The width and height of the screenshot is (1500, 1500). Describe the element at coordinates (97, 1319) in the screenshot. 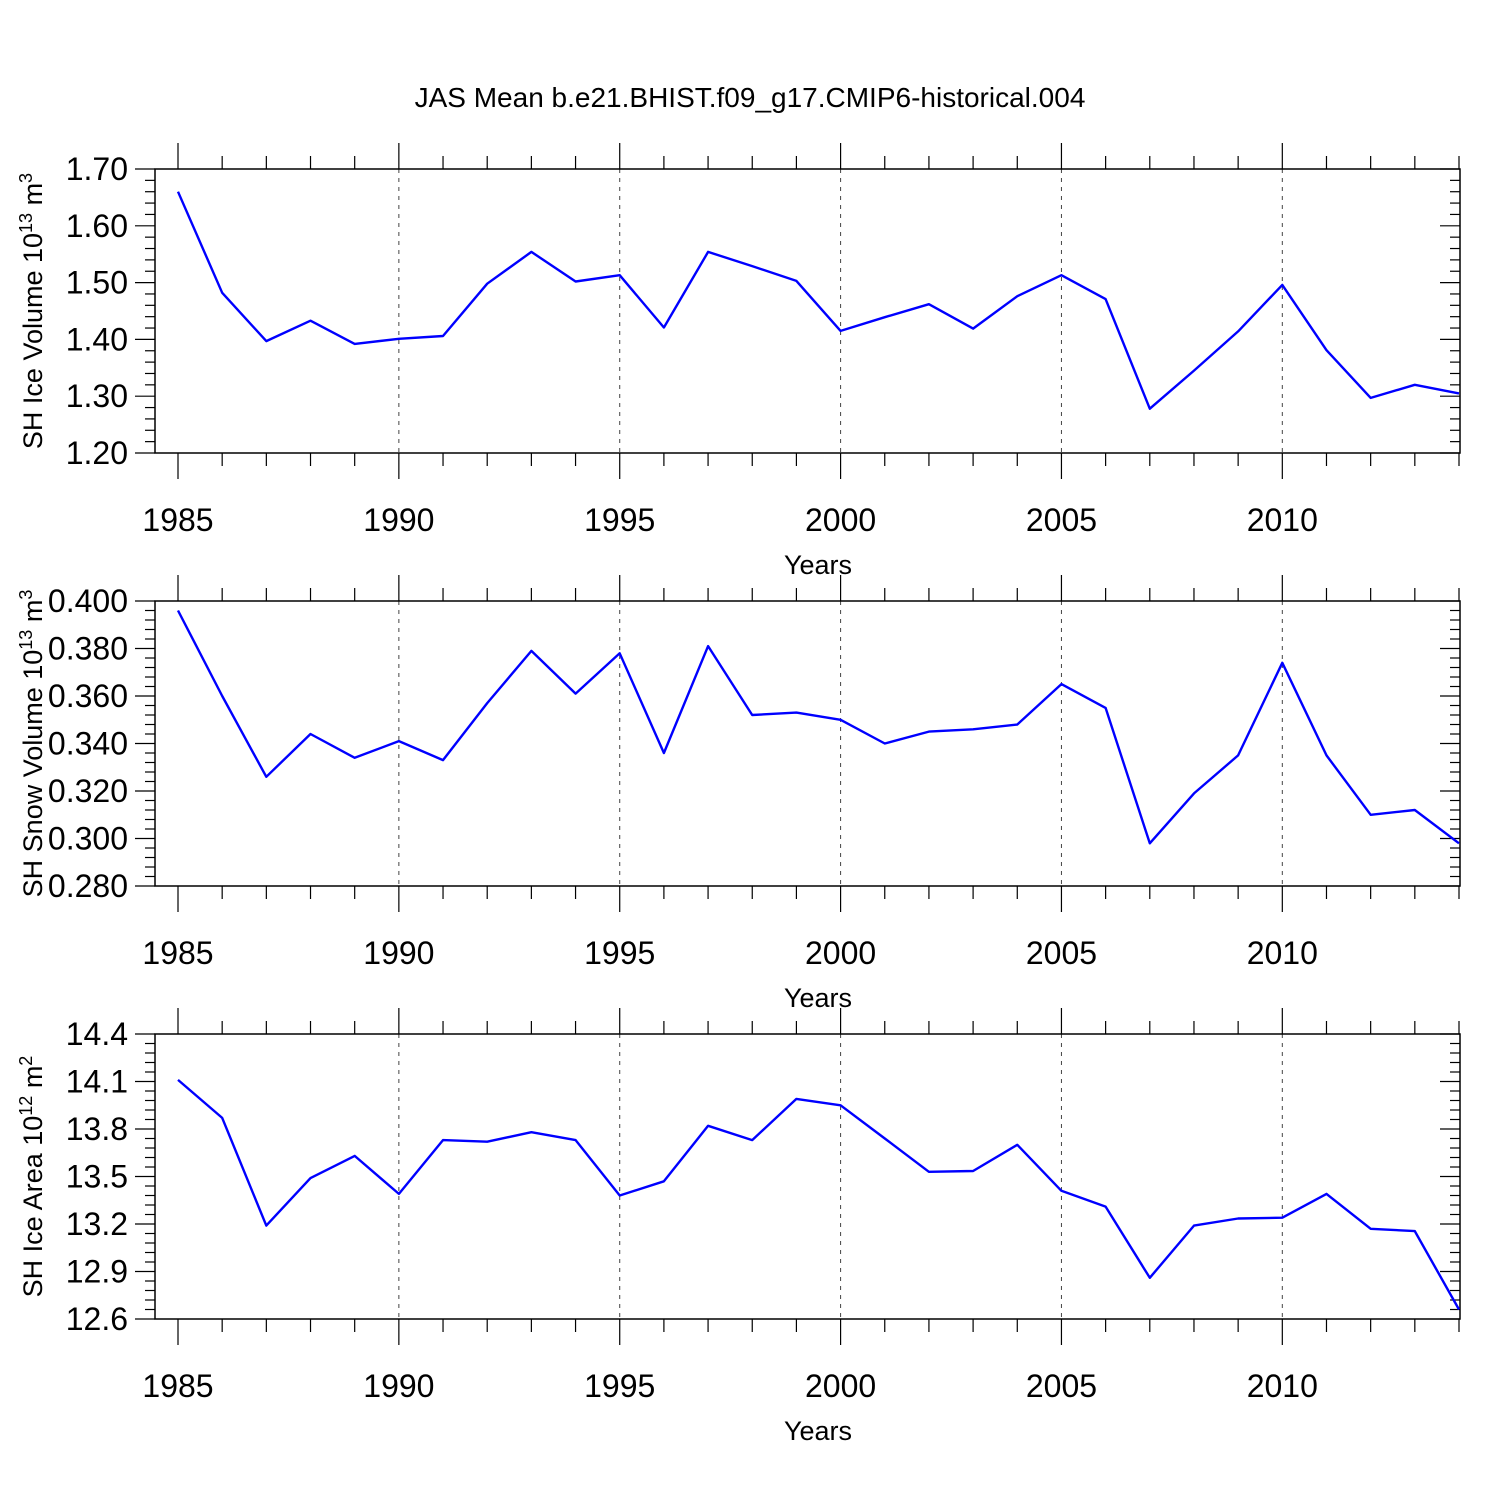

I see `ytick-label: 12.6` at that location.